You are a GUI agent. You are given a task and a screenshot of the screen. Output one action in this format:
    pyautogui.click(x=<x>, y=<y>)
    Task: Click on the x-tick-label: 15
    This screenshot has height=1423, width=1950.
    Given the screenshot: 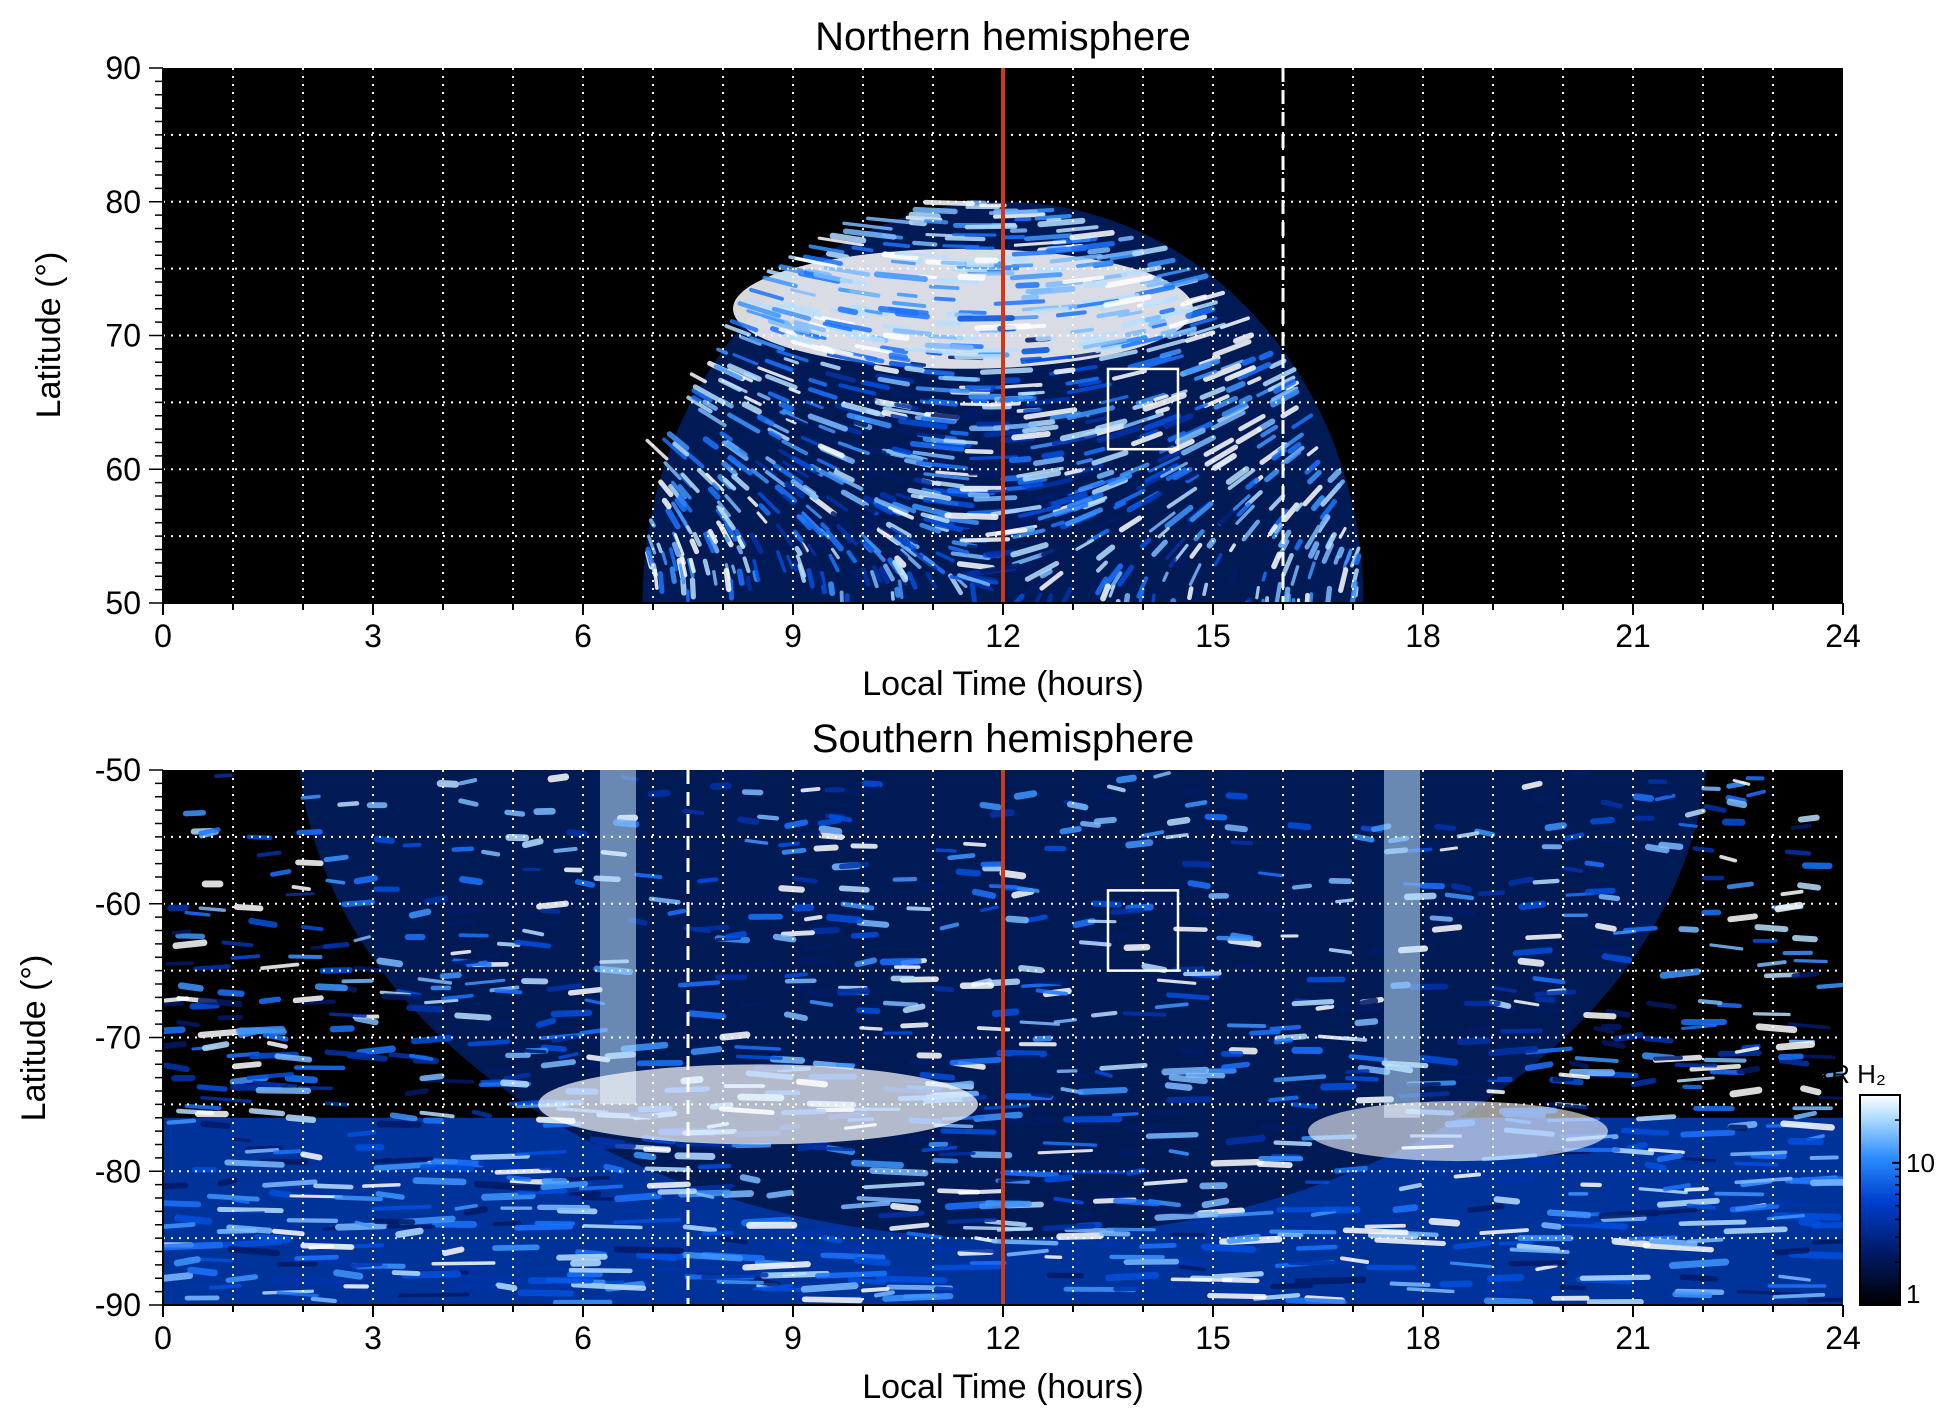 What is the action you would take?
    pyautogui.click(x=1213, y=1338)
    